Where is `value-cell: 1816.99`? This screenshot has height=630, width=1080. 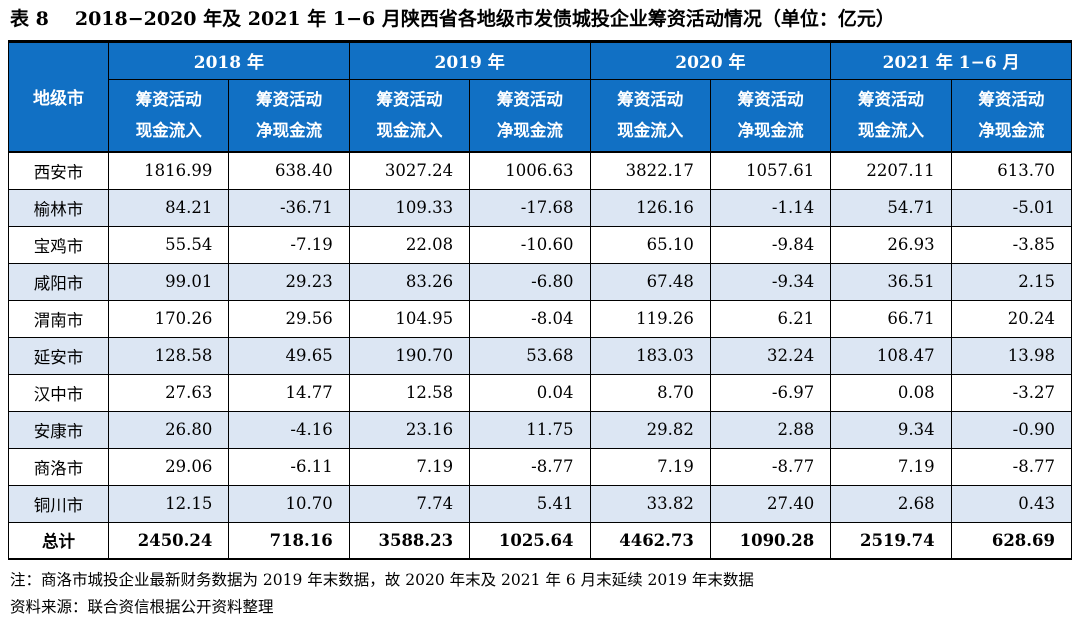
value-cell: 1816.99 is located at coordinates (168, 170).